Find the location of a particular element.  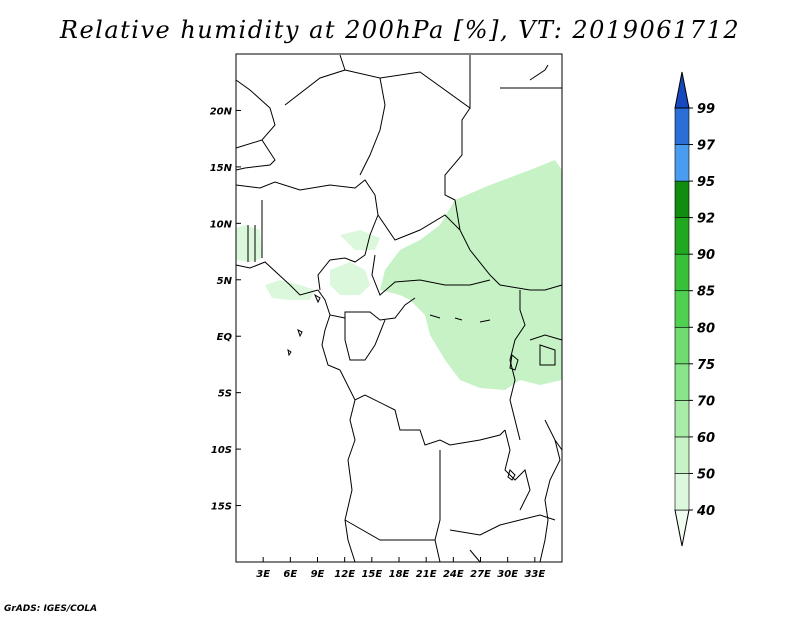

y-axis-ticks: 20N 15N 10N 5N EQ 5S 10S 15S is located at coordinates (225, 309).